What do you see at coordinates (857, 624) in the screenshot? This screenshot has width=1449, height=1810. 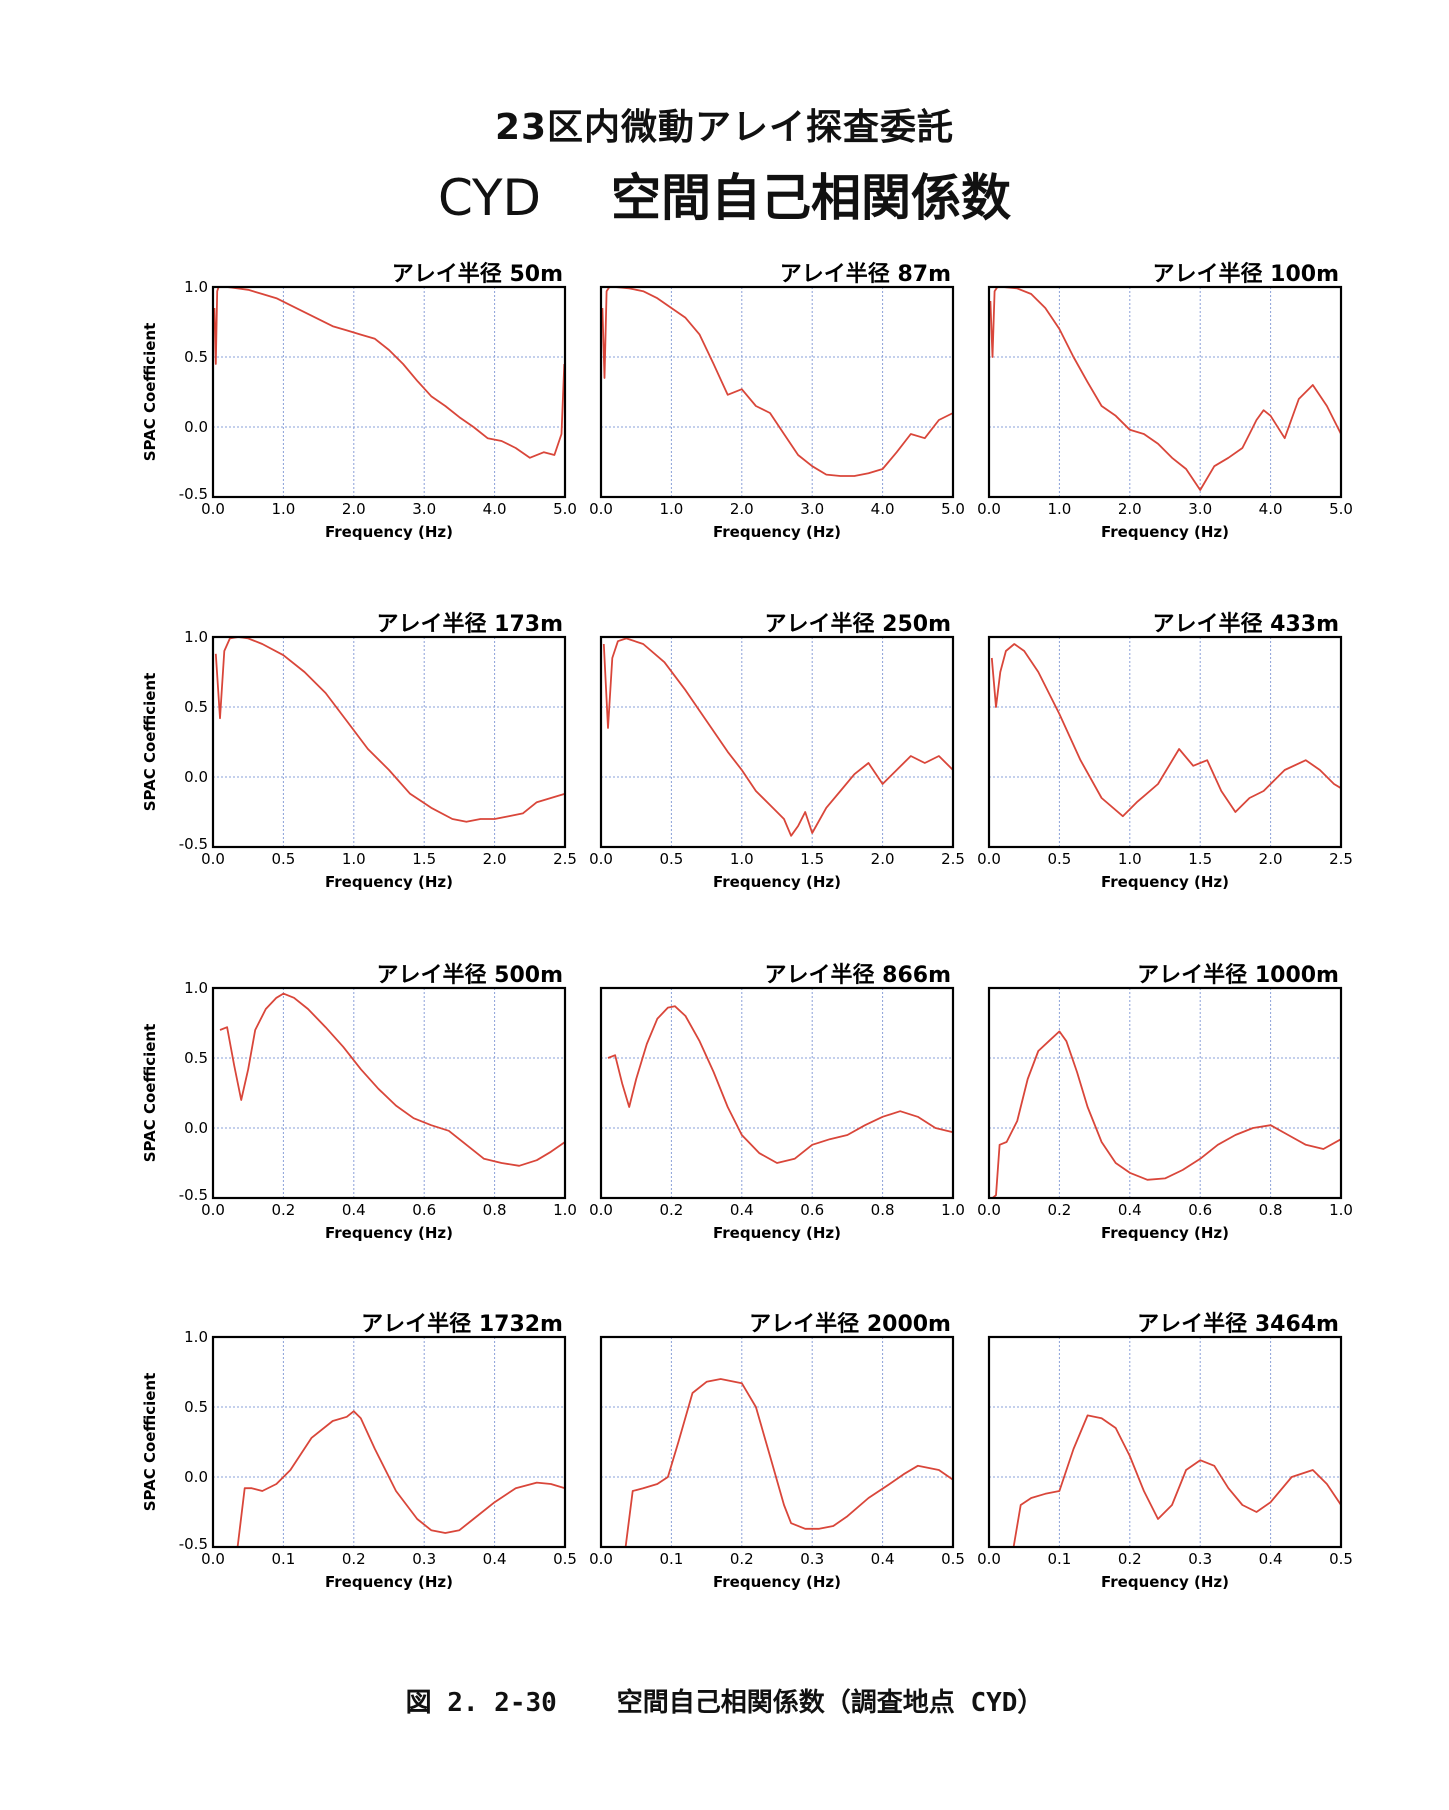 I see `chart-title: アレイ半径 250m` at bounding box center [857, 624].